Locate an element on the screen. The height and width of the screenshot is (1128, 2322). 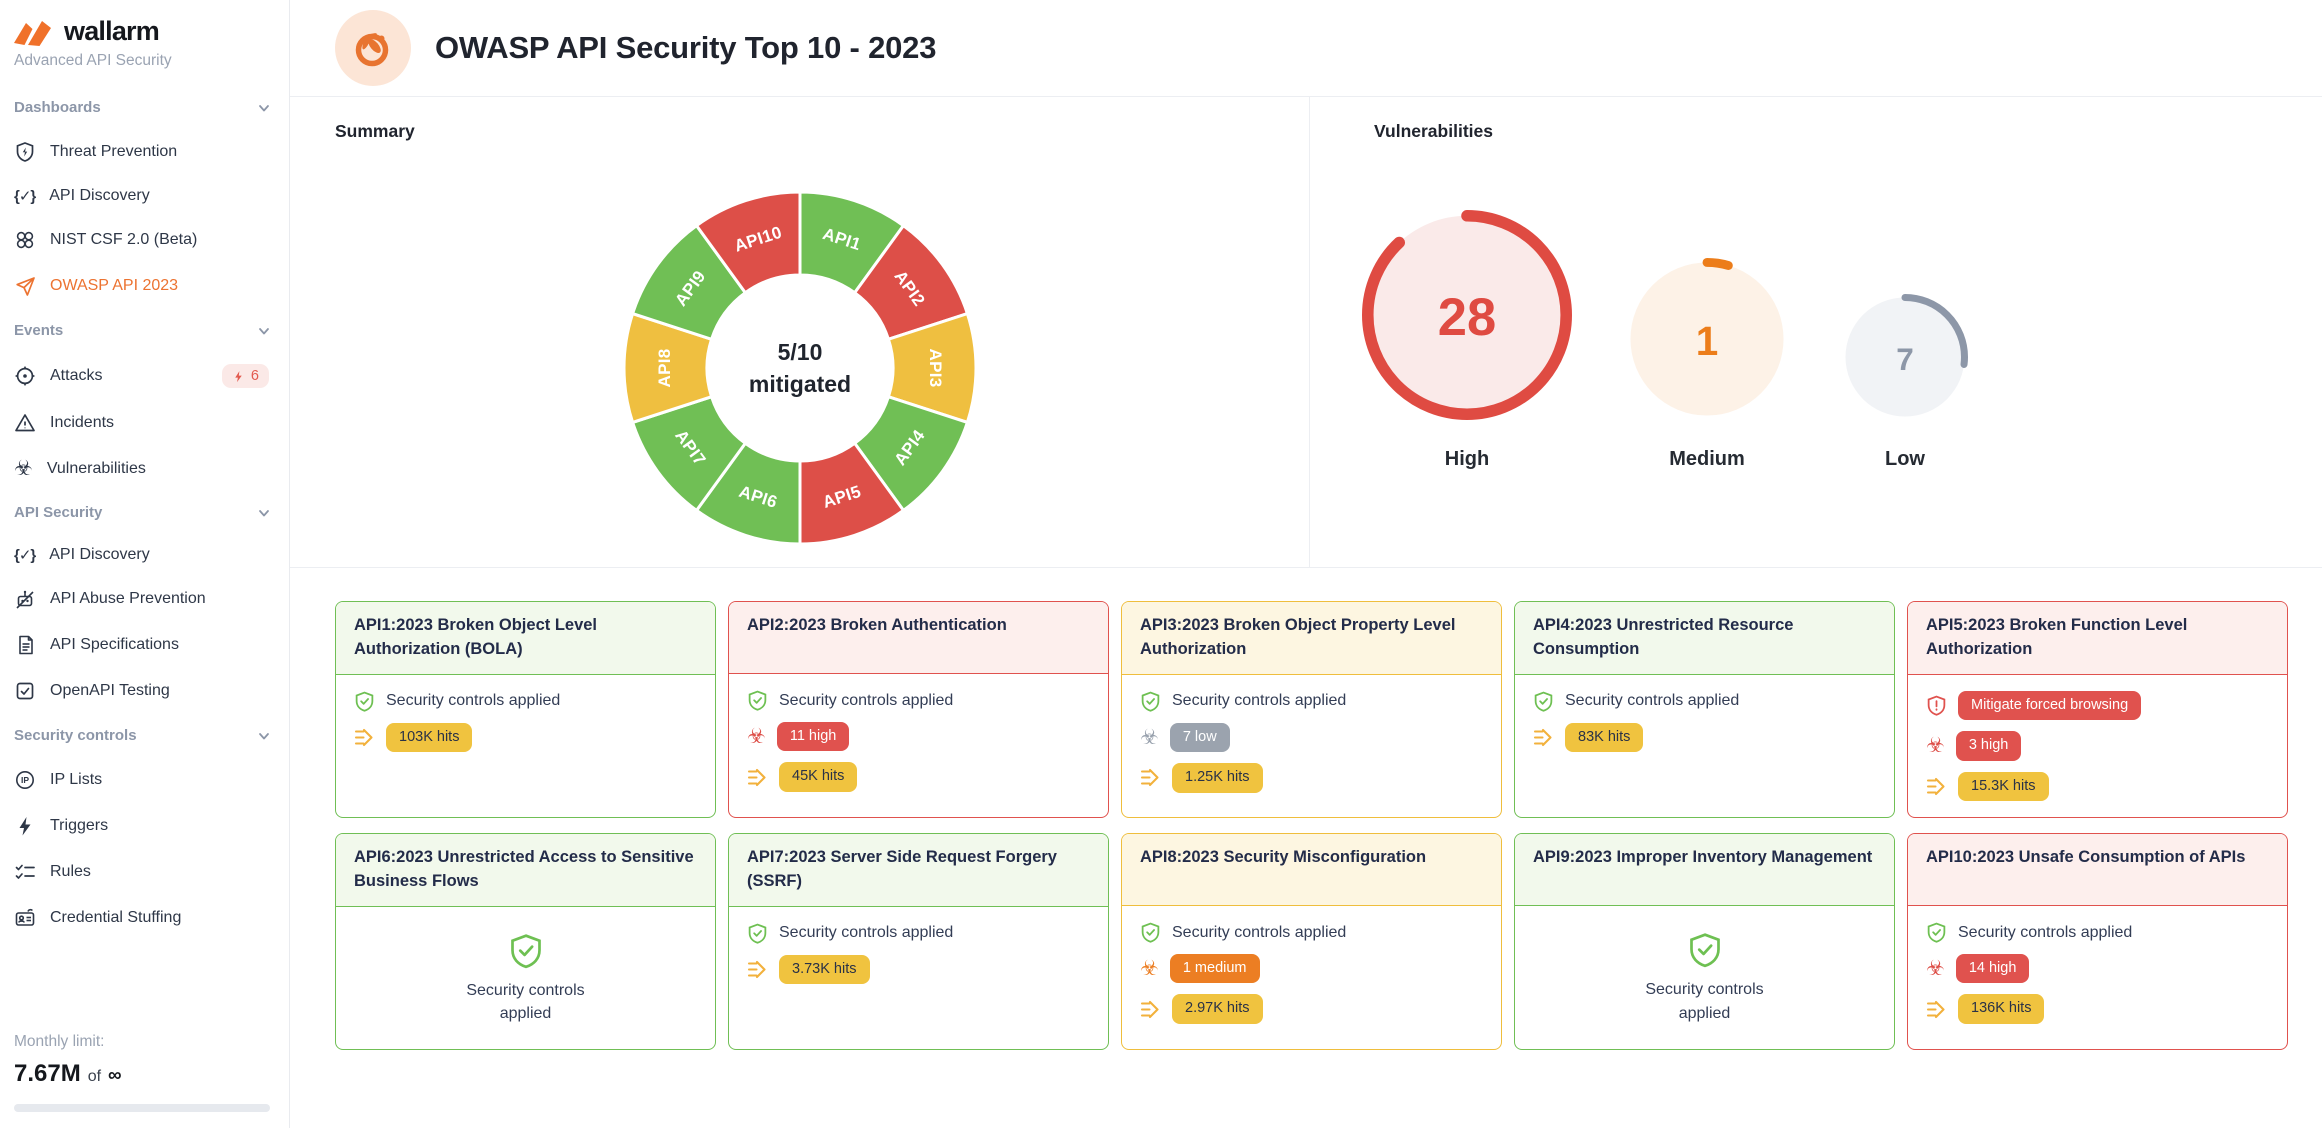
sidebar-section-label: Security controls is located at coordinates (75, 735).